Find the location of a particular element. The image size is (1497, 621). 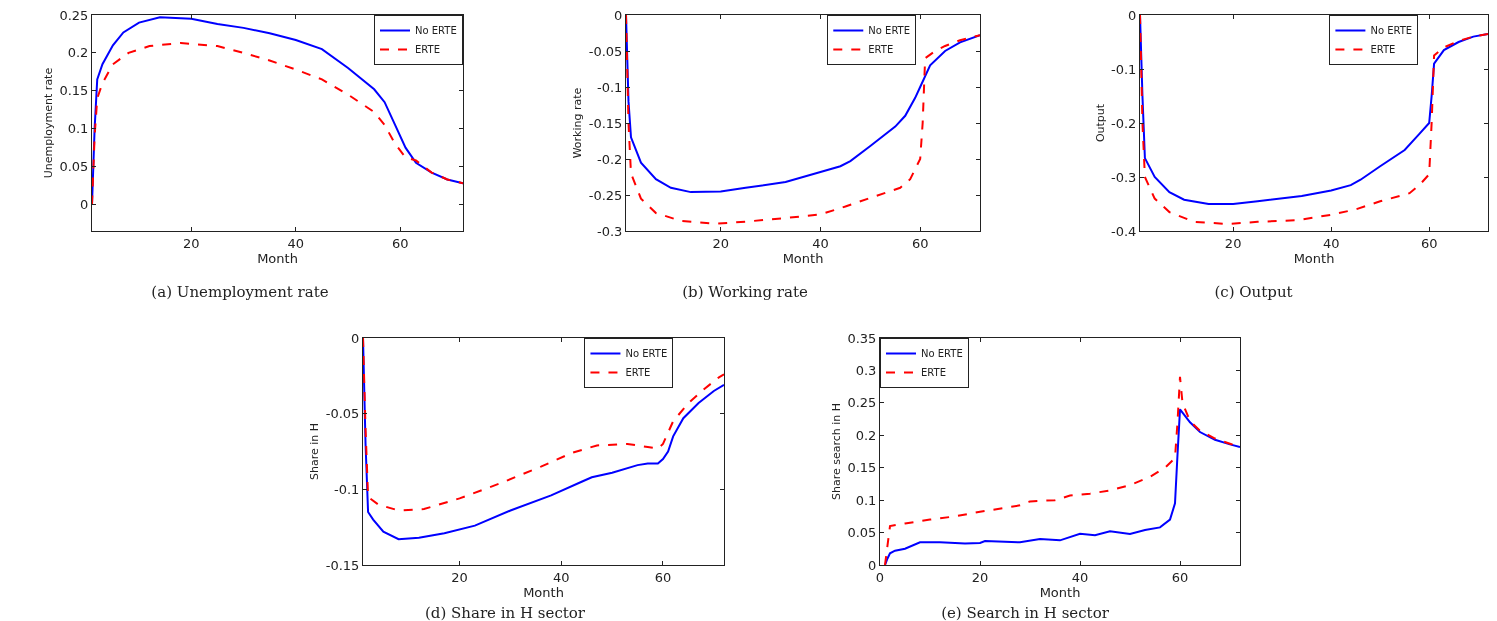

y-axis-title: Share search in H is located at coordinates (837, 451).